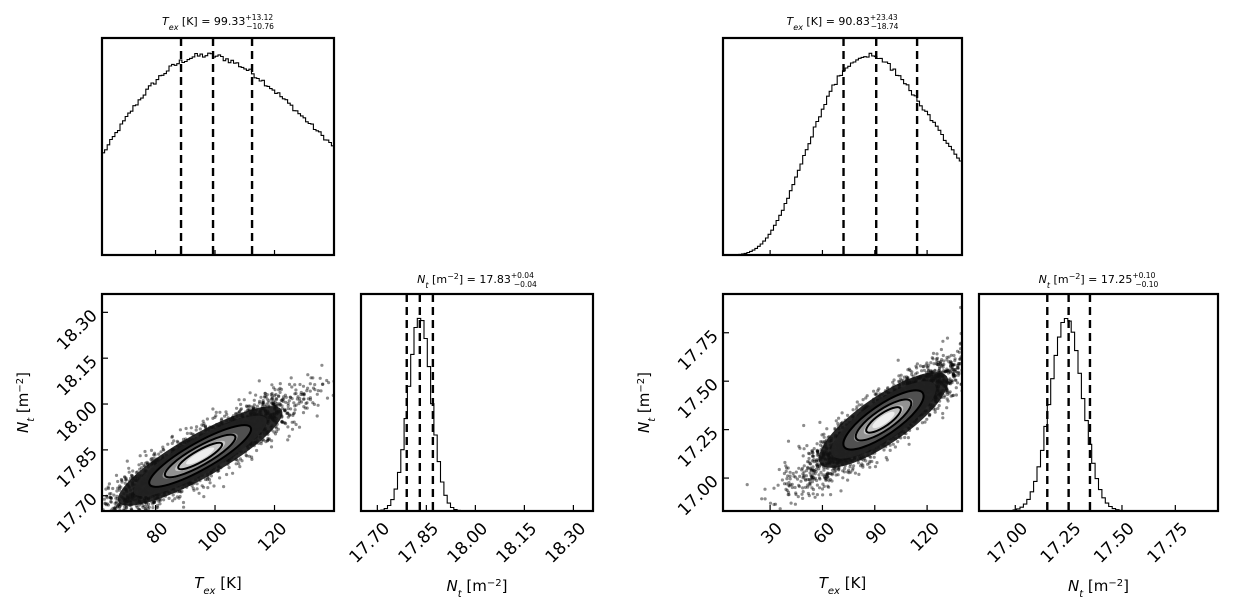 The height and width of the screenshot is (615, 1238). What do you see at coordinates (566, 543) in the screenshot?
I see `nt-tick-label: 18.30` at bounding box center [566, 543].